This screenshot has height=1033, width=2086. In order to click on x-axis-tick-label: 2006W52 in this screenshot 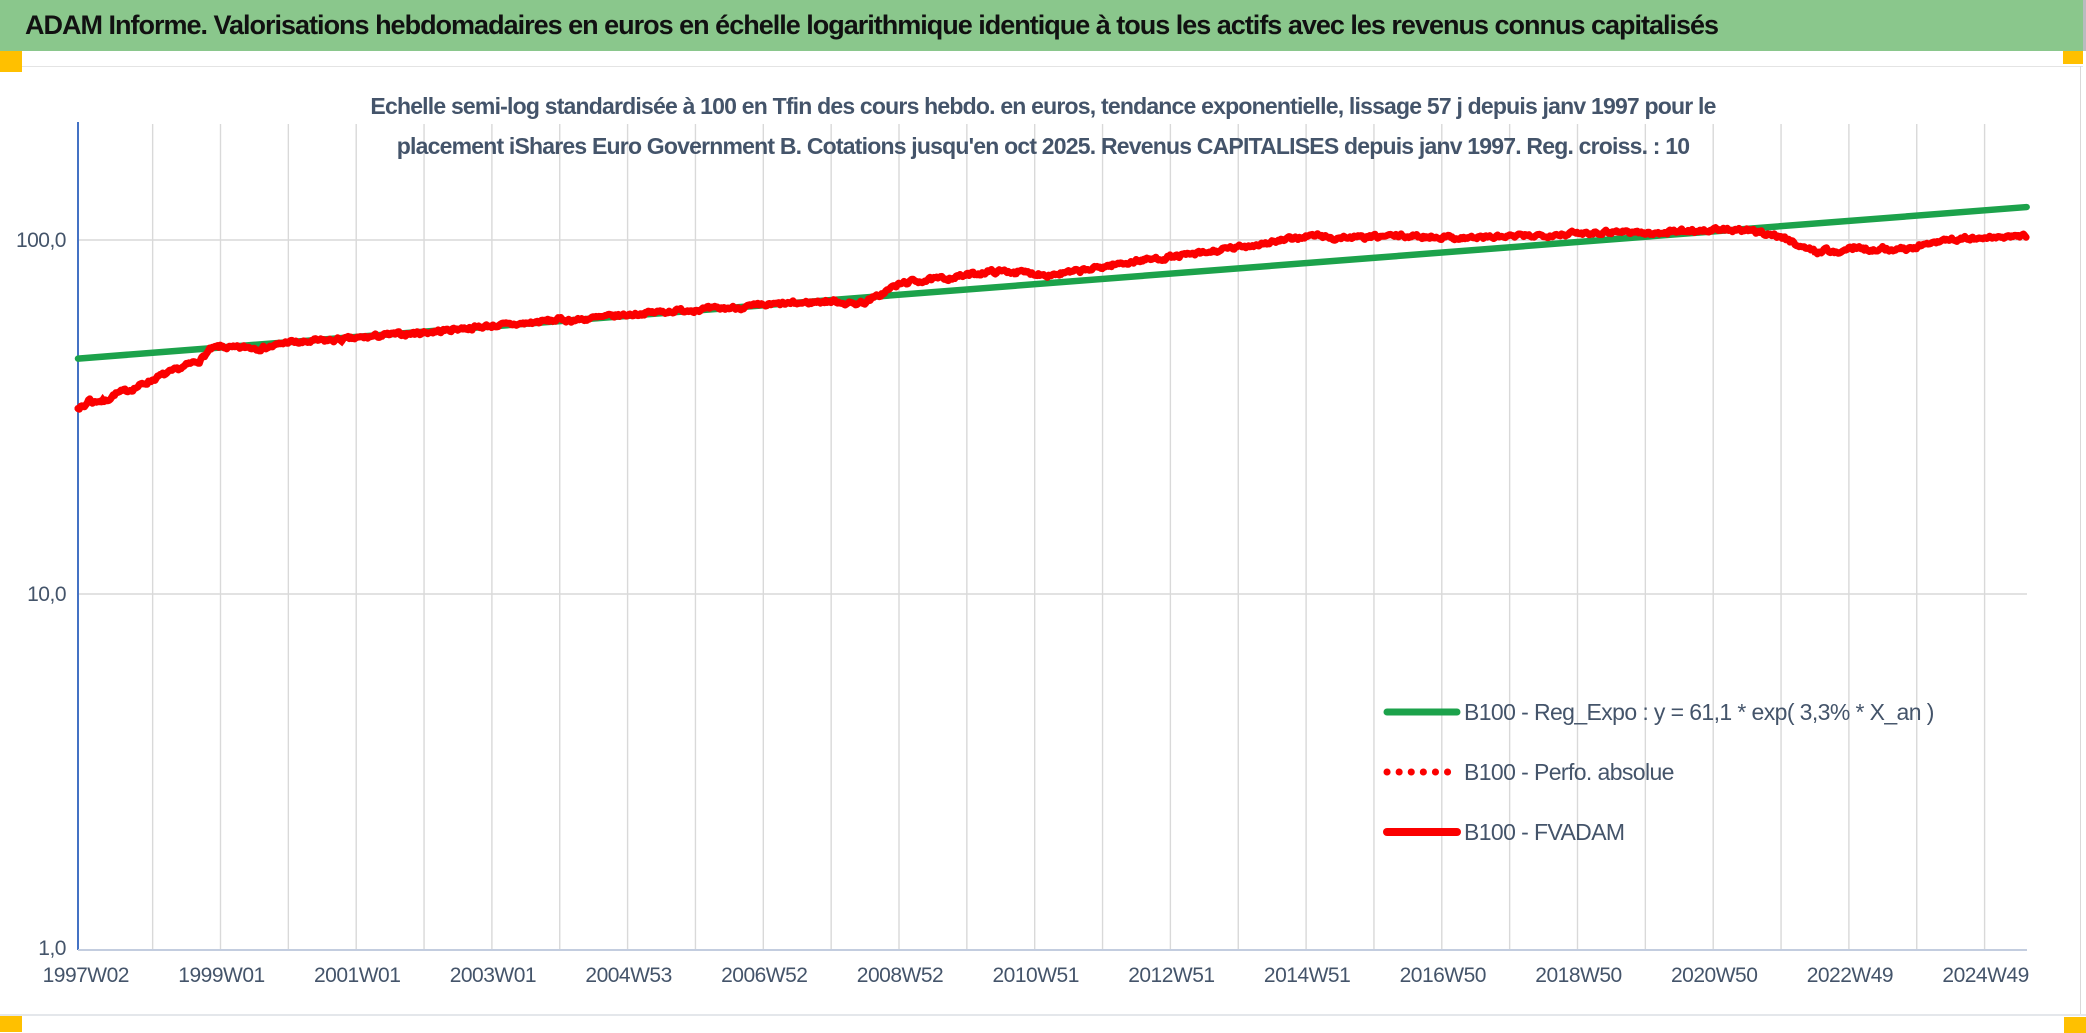, I will do `click(764, 975)`.